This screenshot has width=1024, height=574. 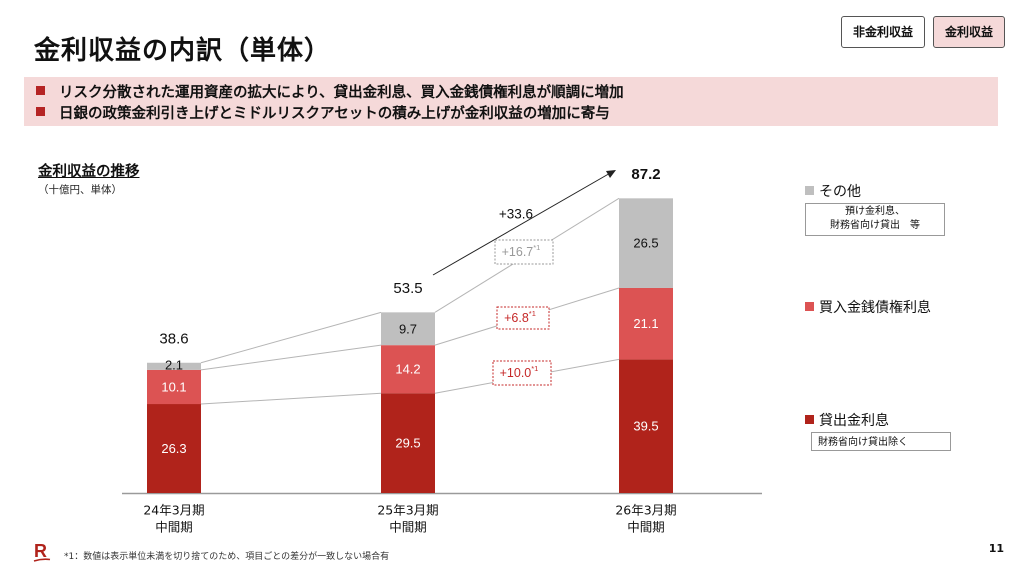 I want to click on legend-note-loan: 財務省向け貸出除く, so click(x=881, y=441).